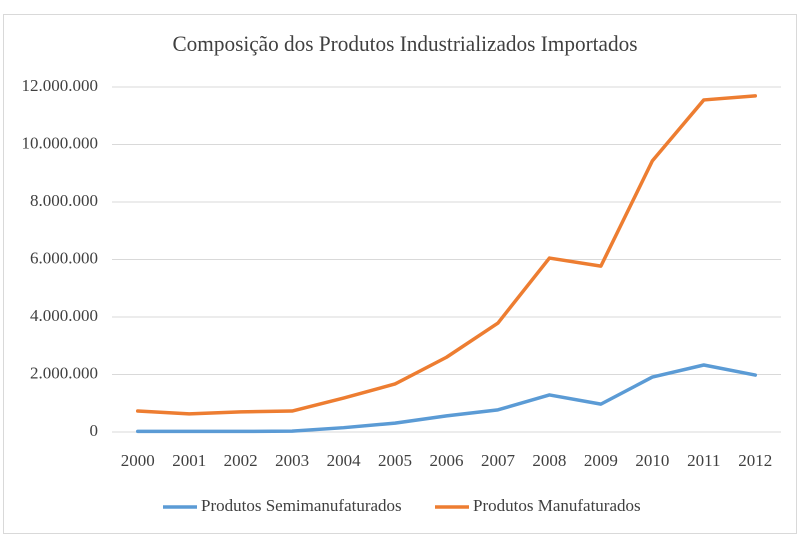 This screenshot has width=801, height=535. I want to click on legend-label: Produtos Semimanufaturados, so click(301, 505).